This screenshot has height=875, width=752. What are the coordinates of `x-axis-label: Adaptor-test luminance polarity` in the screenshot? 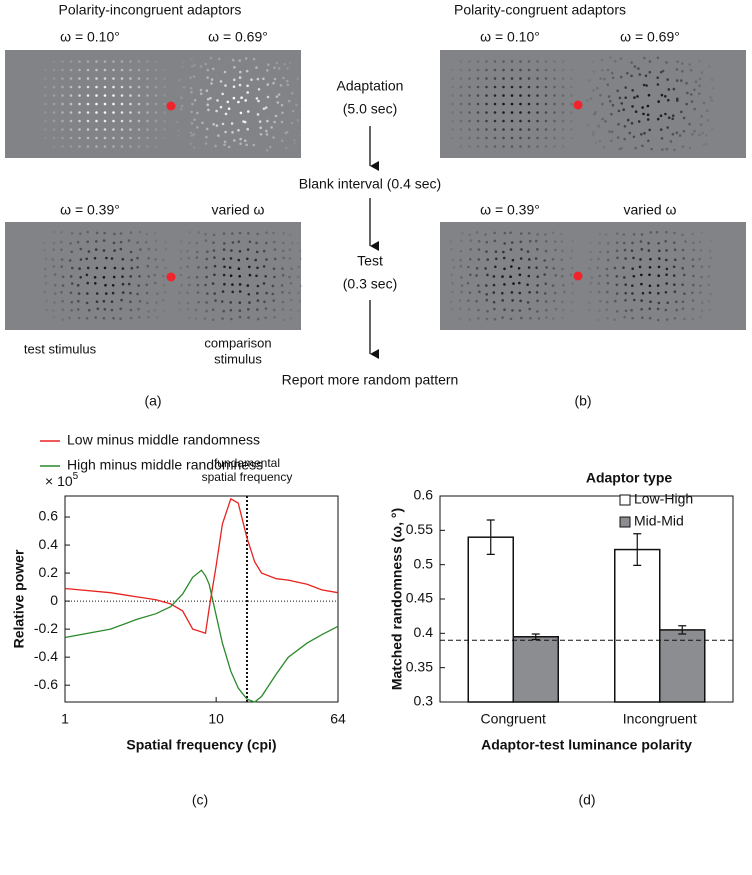 It's located at (586, 745).